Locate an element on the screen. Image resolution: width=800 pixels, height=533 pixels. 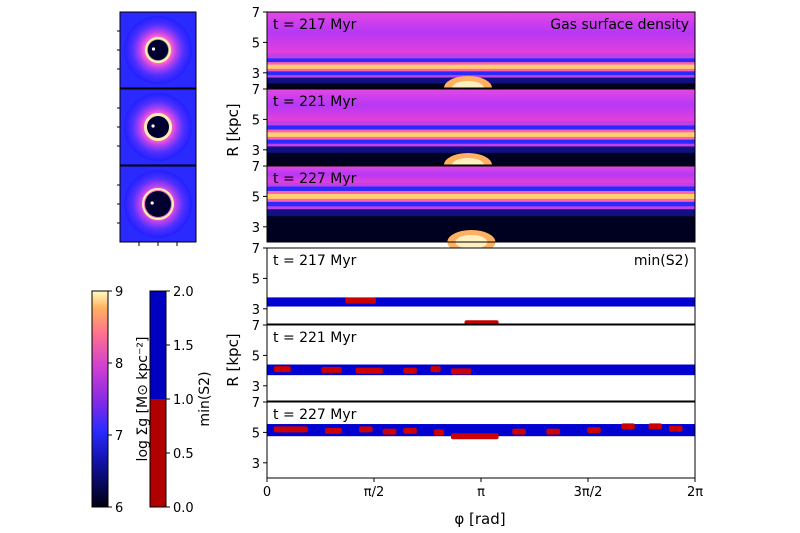
s2-panel-title: min(S2) is located at coordinates (661, 261).